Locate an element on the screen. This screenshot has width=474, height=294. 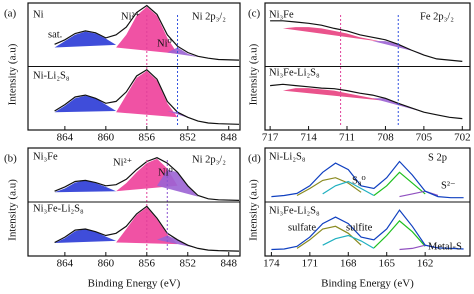
x-tick-label: 702 is located at coordinates (462, 138).